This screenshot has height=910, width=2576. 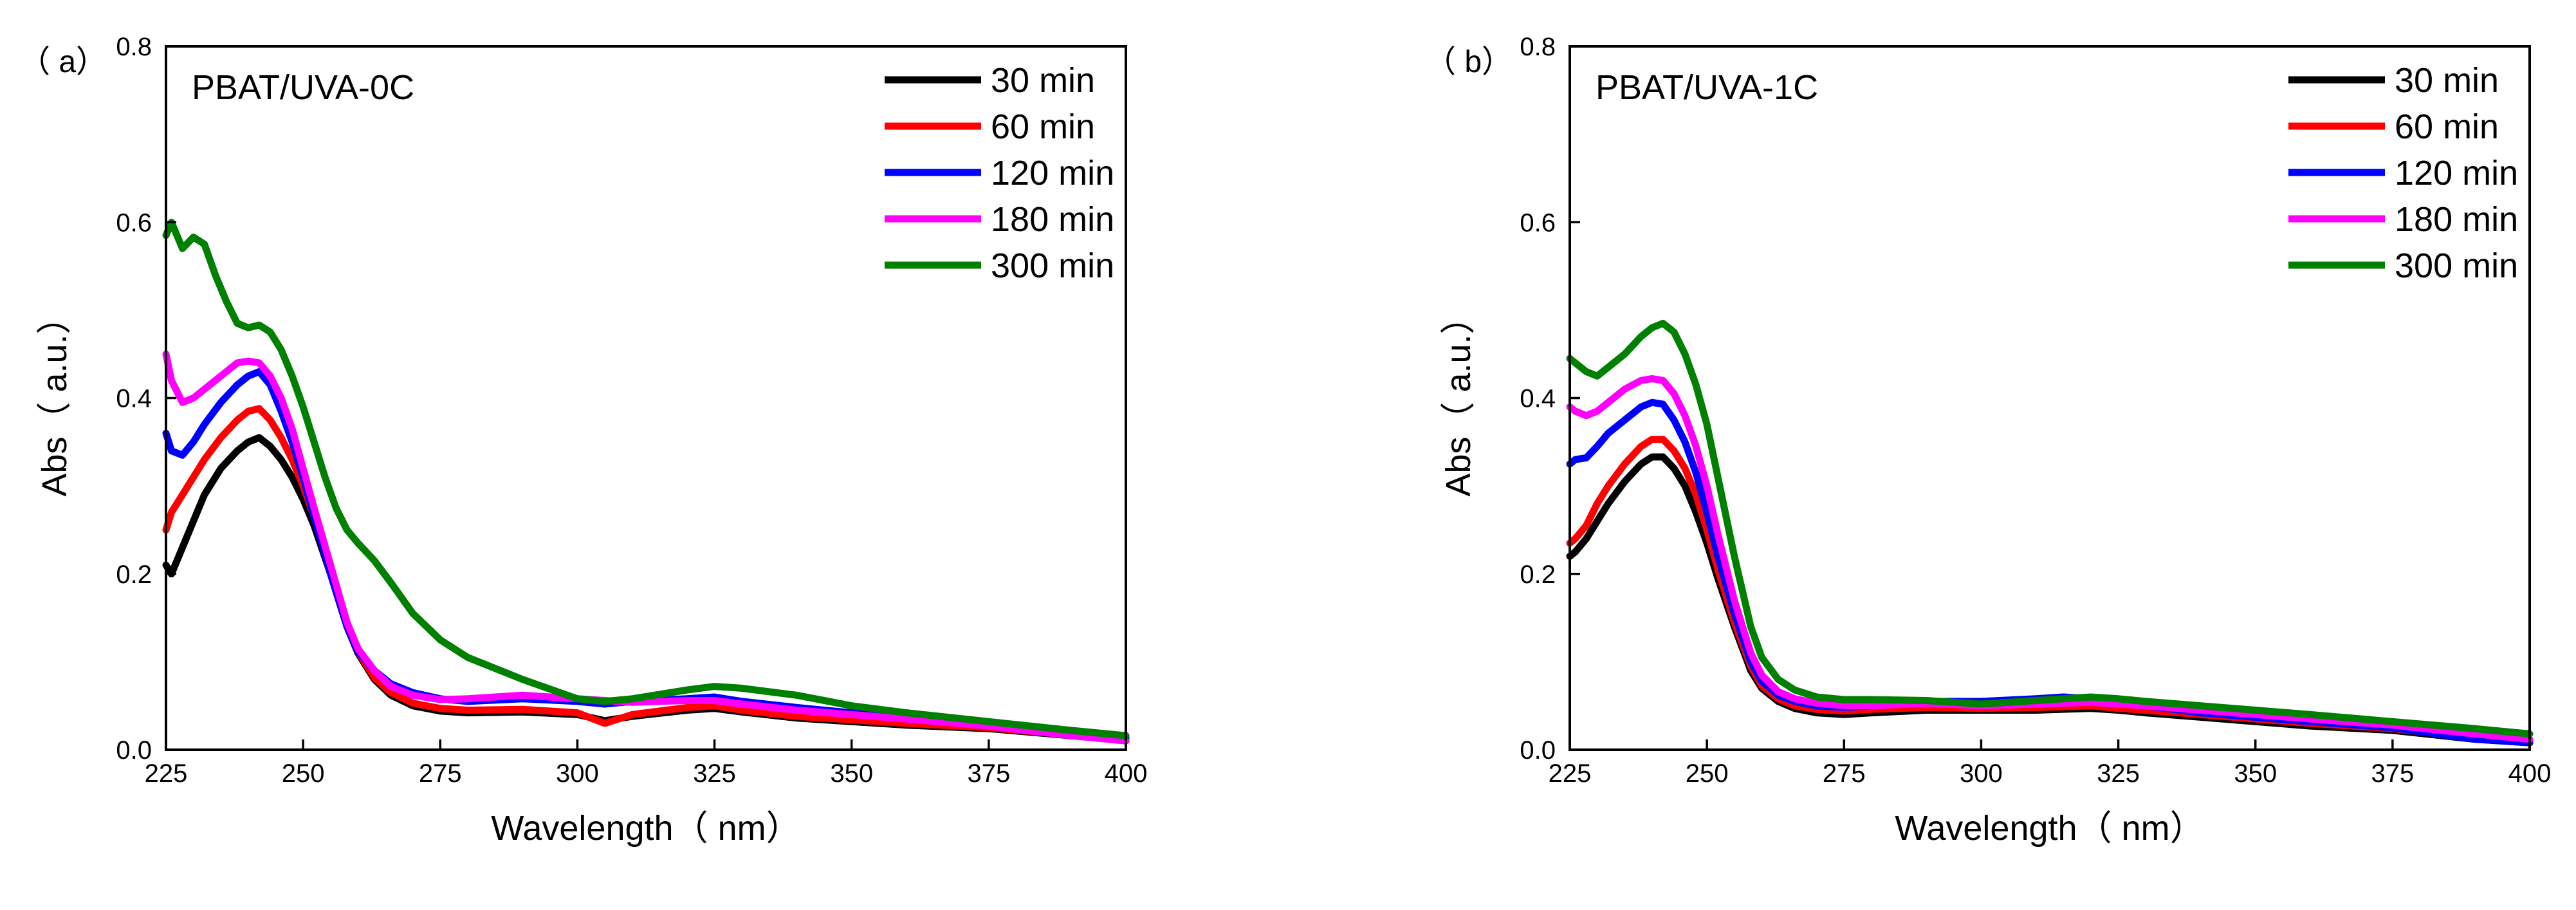 I want to click on chart-title: PBAT/UVA-0C, so click(x=303, y=87).